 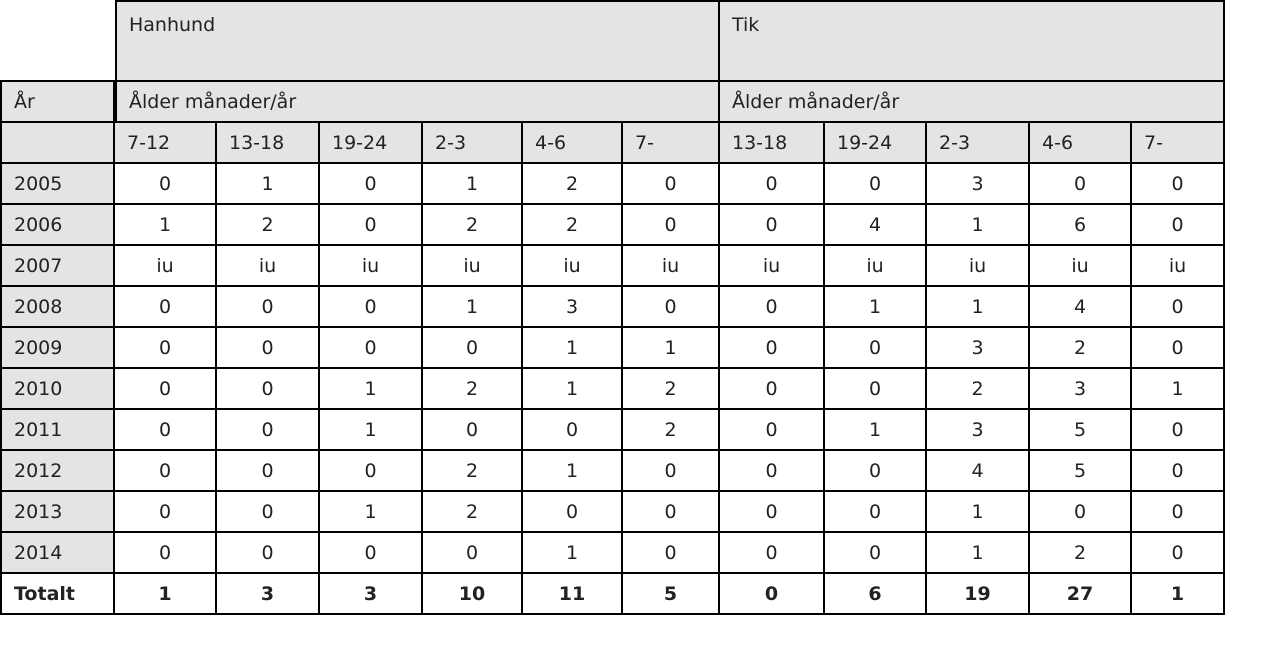 What do you see at coordinates (57, 41) in the screenshot?
I see `corner` at bounding box center [57, 41].